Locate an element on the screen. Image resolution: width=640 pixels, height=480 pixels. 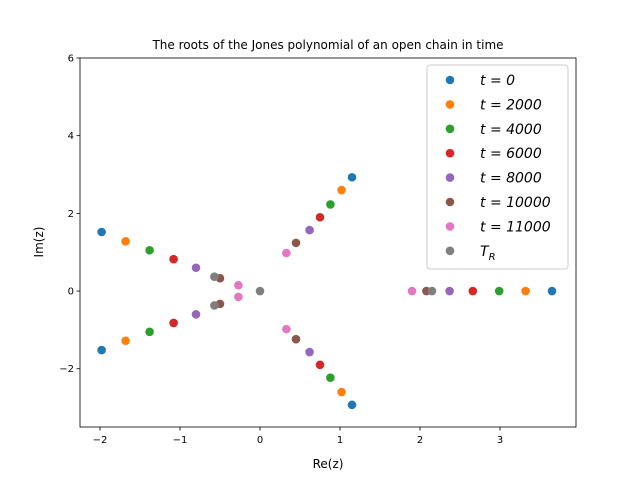
legend-label-6: t = 11000 is located at coordinates (515, 227).